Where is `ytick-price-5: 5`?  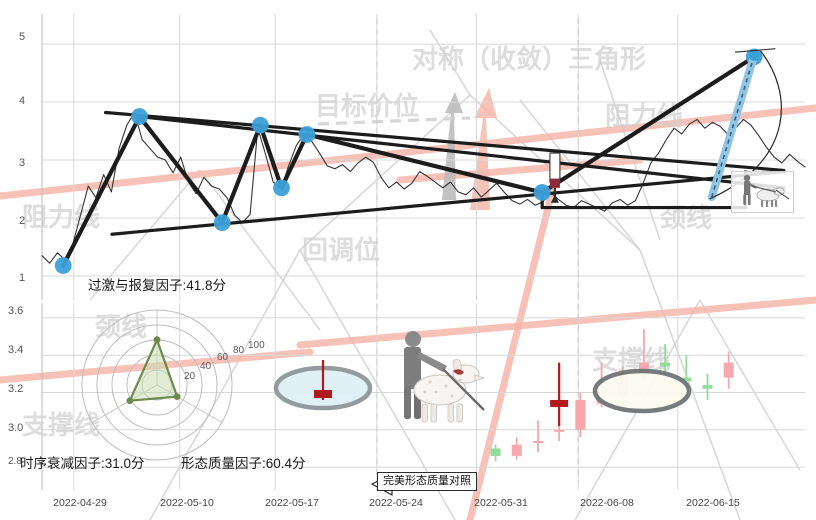 ytick-price-5: 5 is located at coordinates (22, 37).